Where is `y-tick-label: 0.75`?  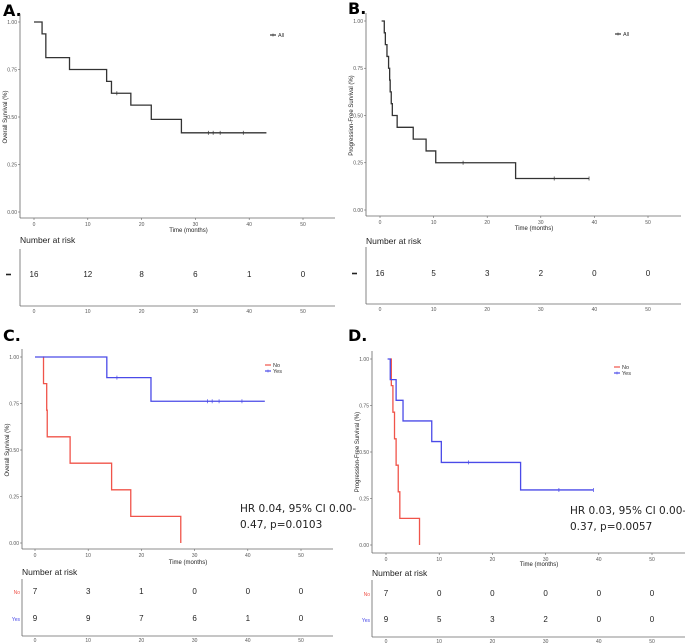 y-tick-label: 0.75 is located at coordinates (12, 70).